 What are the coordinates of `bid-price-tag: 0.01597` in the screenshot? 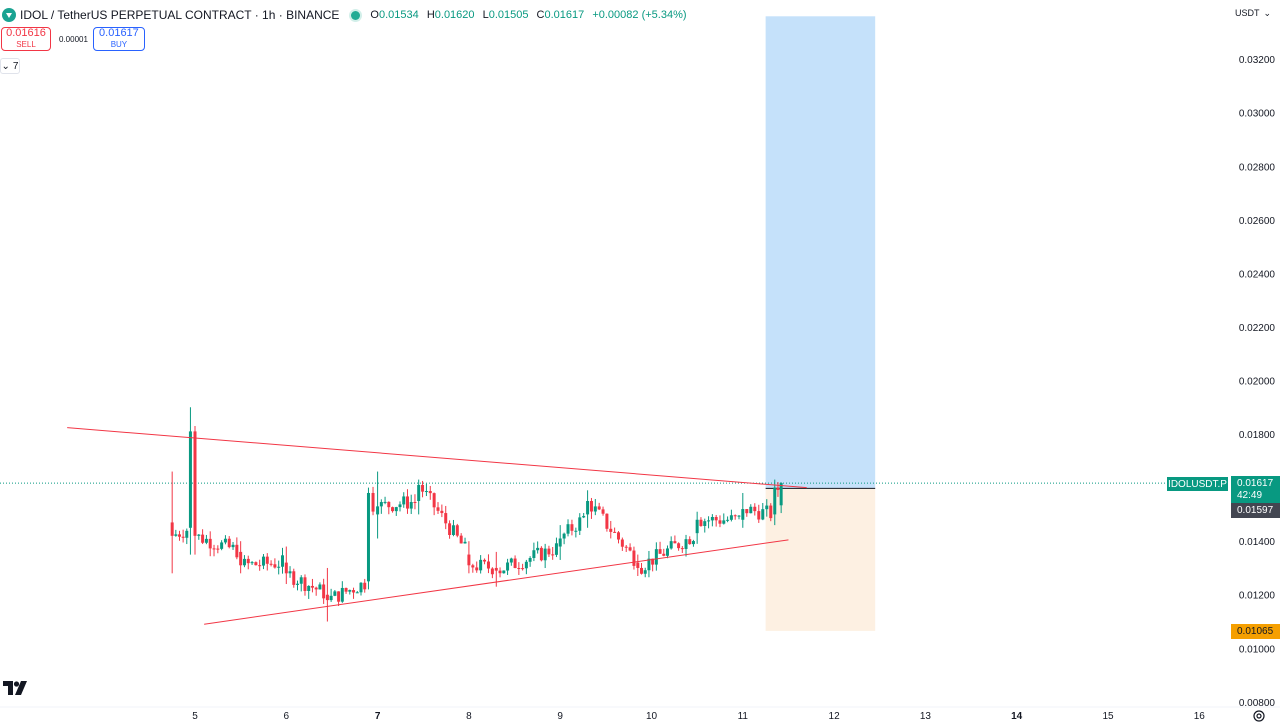 It's located at (1255, 510).